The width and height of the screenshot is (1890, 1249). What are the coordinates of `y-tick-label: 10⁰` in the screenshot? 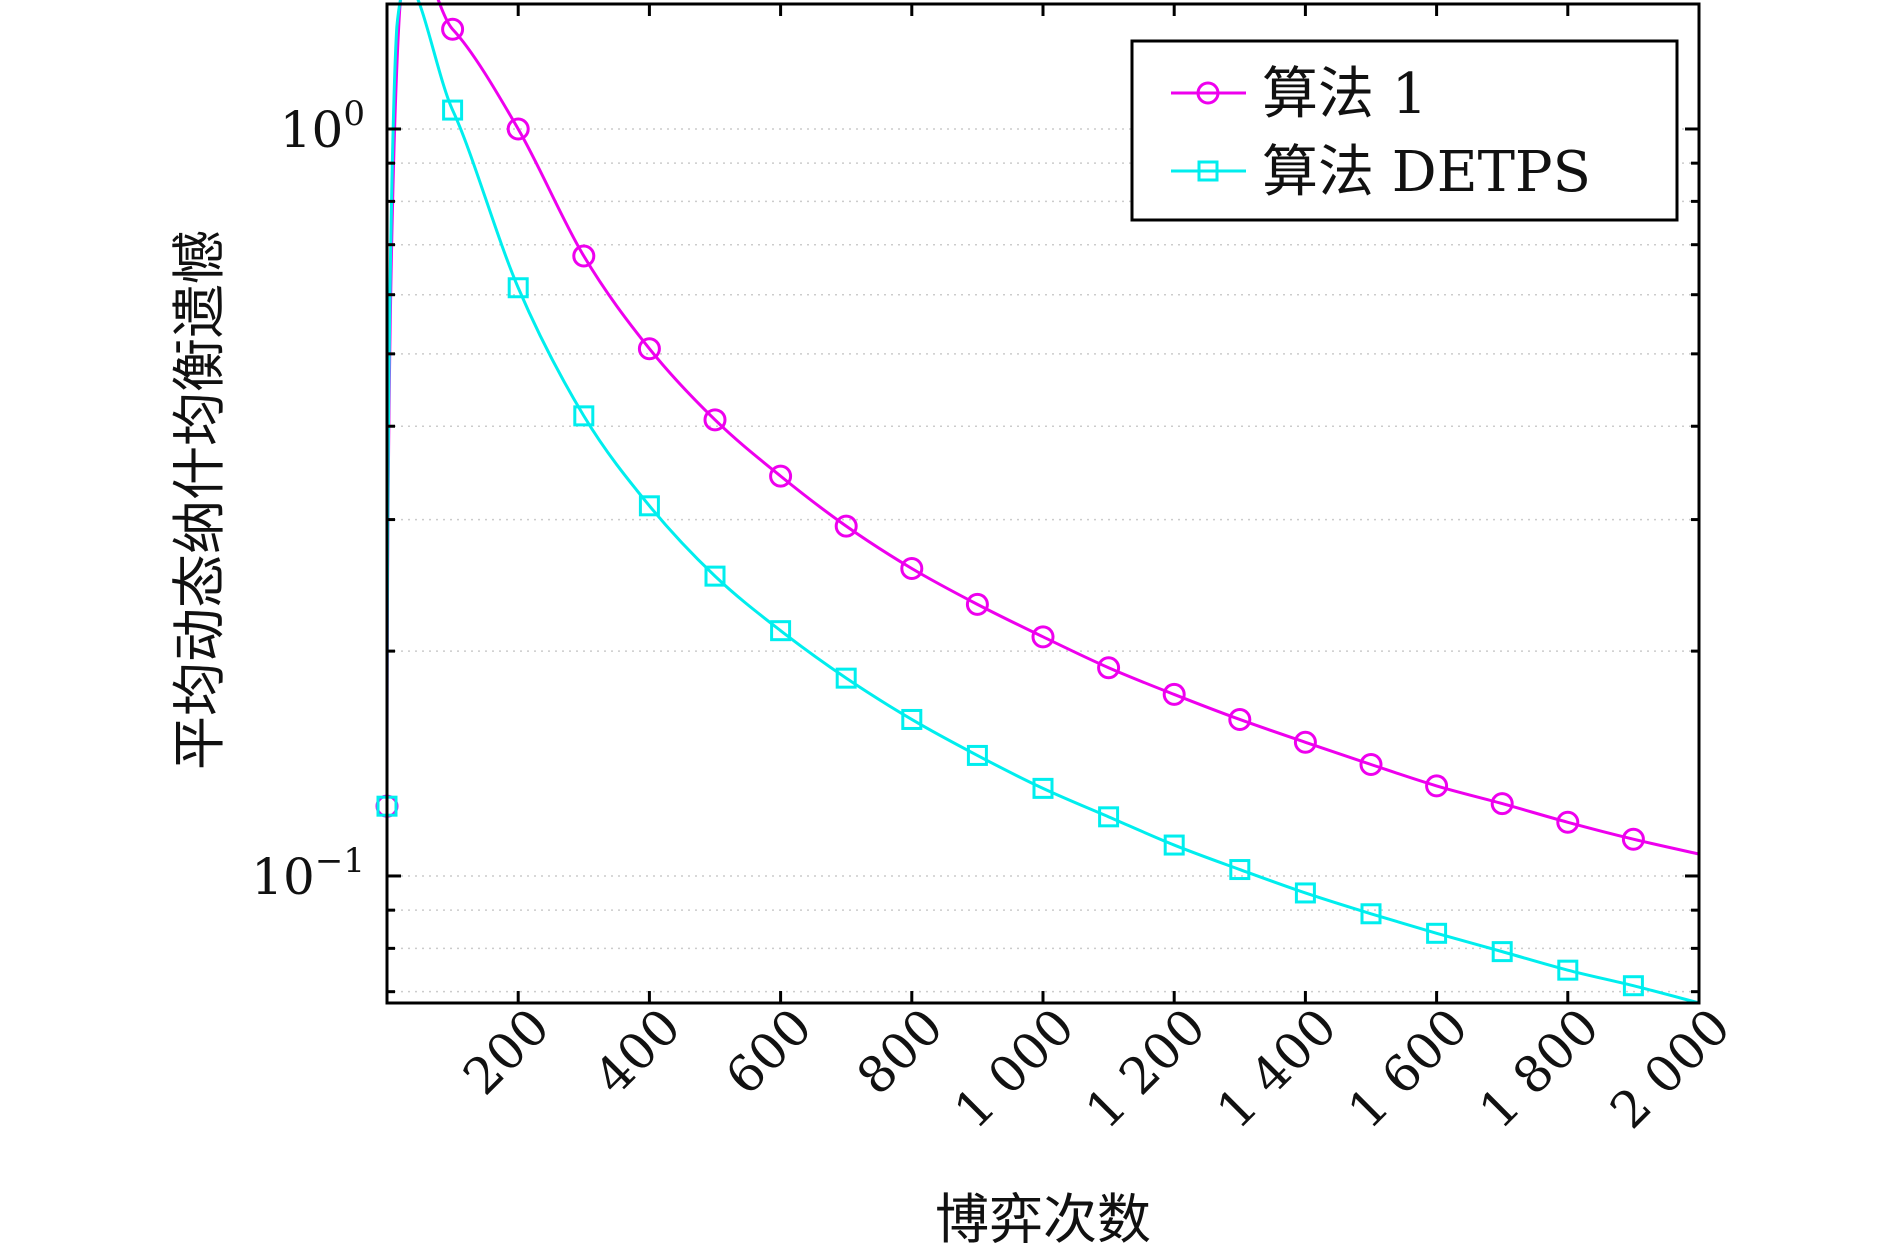 It's located at (322, 126).